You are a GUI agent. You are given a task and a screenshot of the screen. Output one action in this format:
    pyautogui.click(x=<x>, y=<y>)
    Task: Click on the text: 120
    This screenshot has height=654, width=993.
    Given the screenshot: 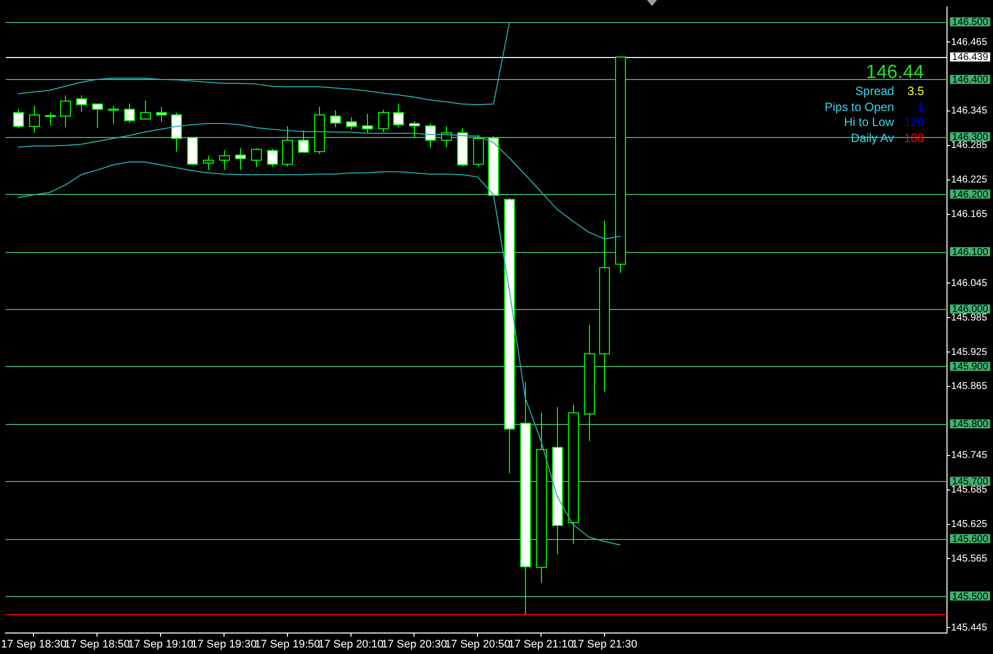 What is the action you would take?
    pyautogui.click(x=913, y=122)
    